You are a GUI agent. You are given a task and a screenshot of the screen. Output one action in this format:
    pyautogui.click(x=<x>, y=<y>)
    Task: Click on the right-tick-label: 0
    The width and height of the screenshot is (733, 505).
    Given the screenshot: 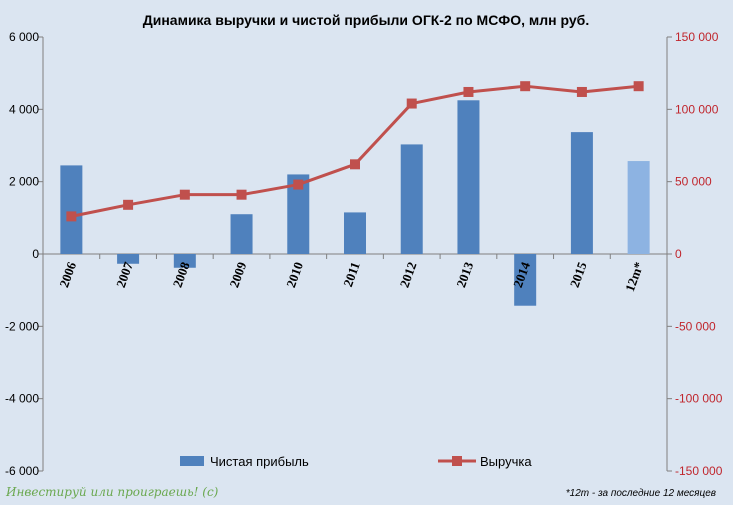 What is the action you would take?
    pyautogui.click(x=678, y=254)
    